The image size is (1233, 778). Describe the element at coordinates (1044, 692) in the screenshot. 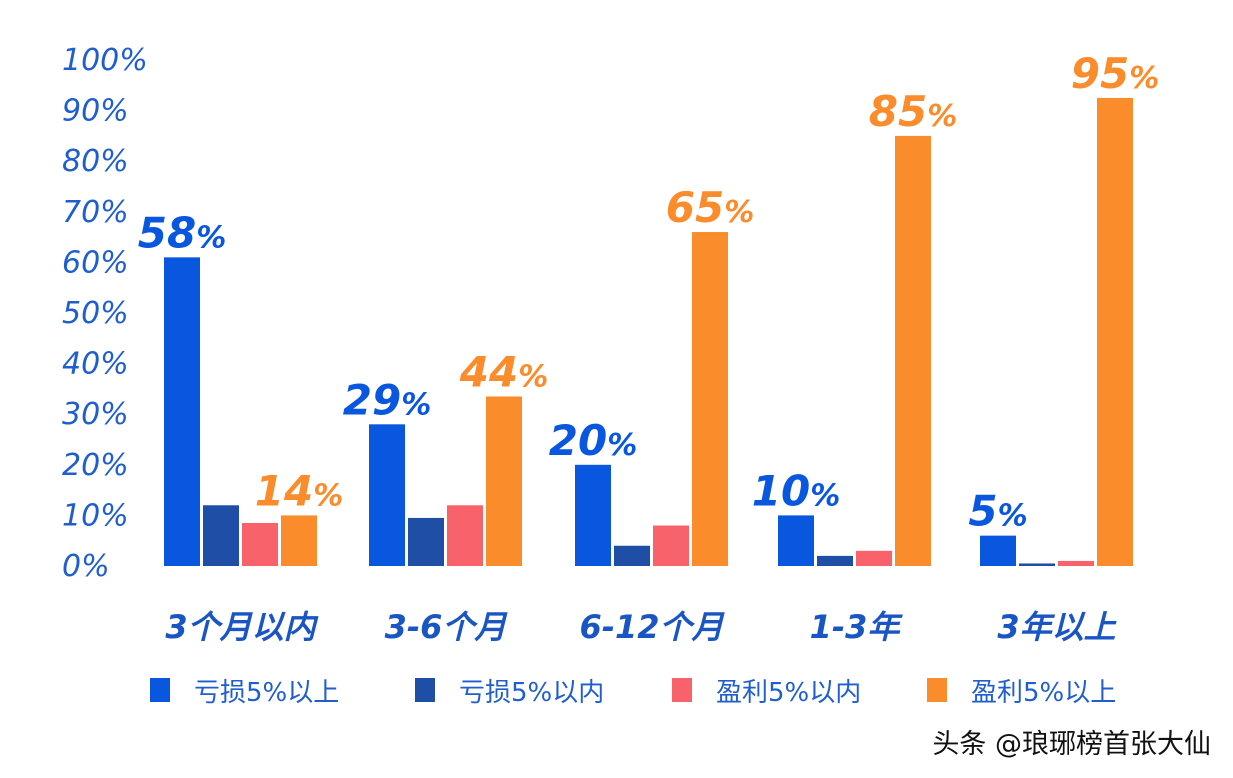

I see `legend-label: 盈利5%以上` at that location.